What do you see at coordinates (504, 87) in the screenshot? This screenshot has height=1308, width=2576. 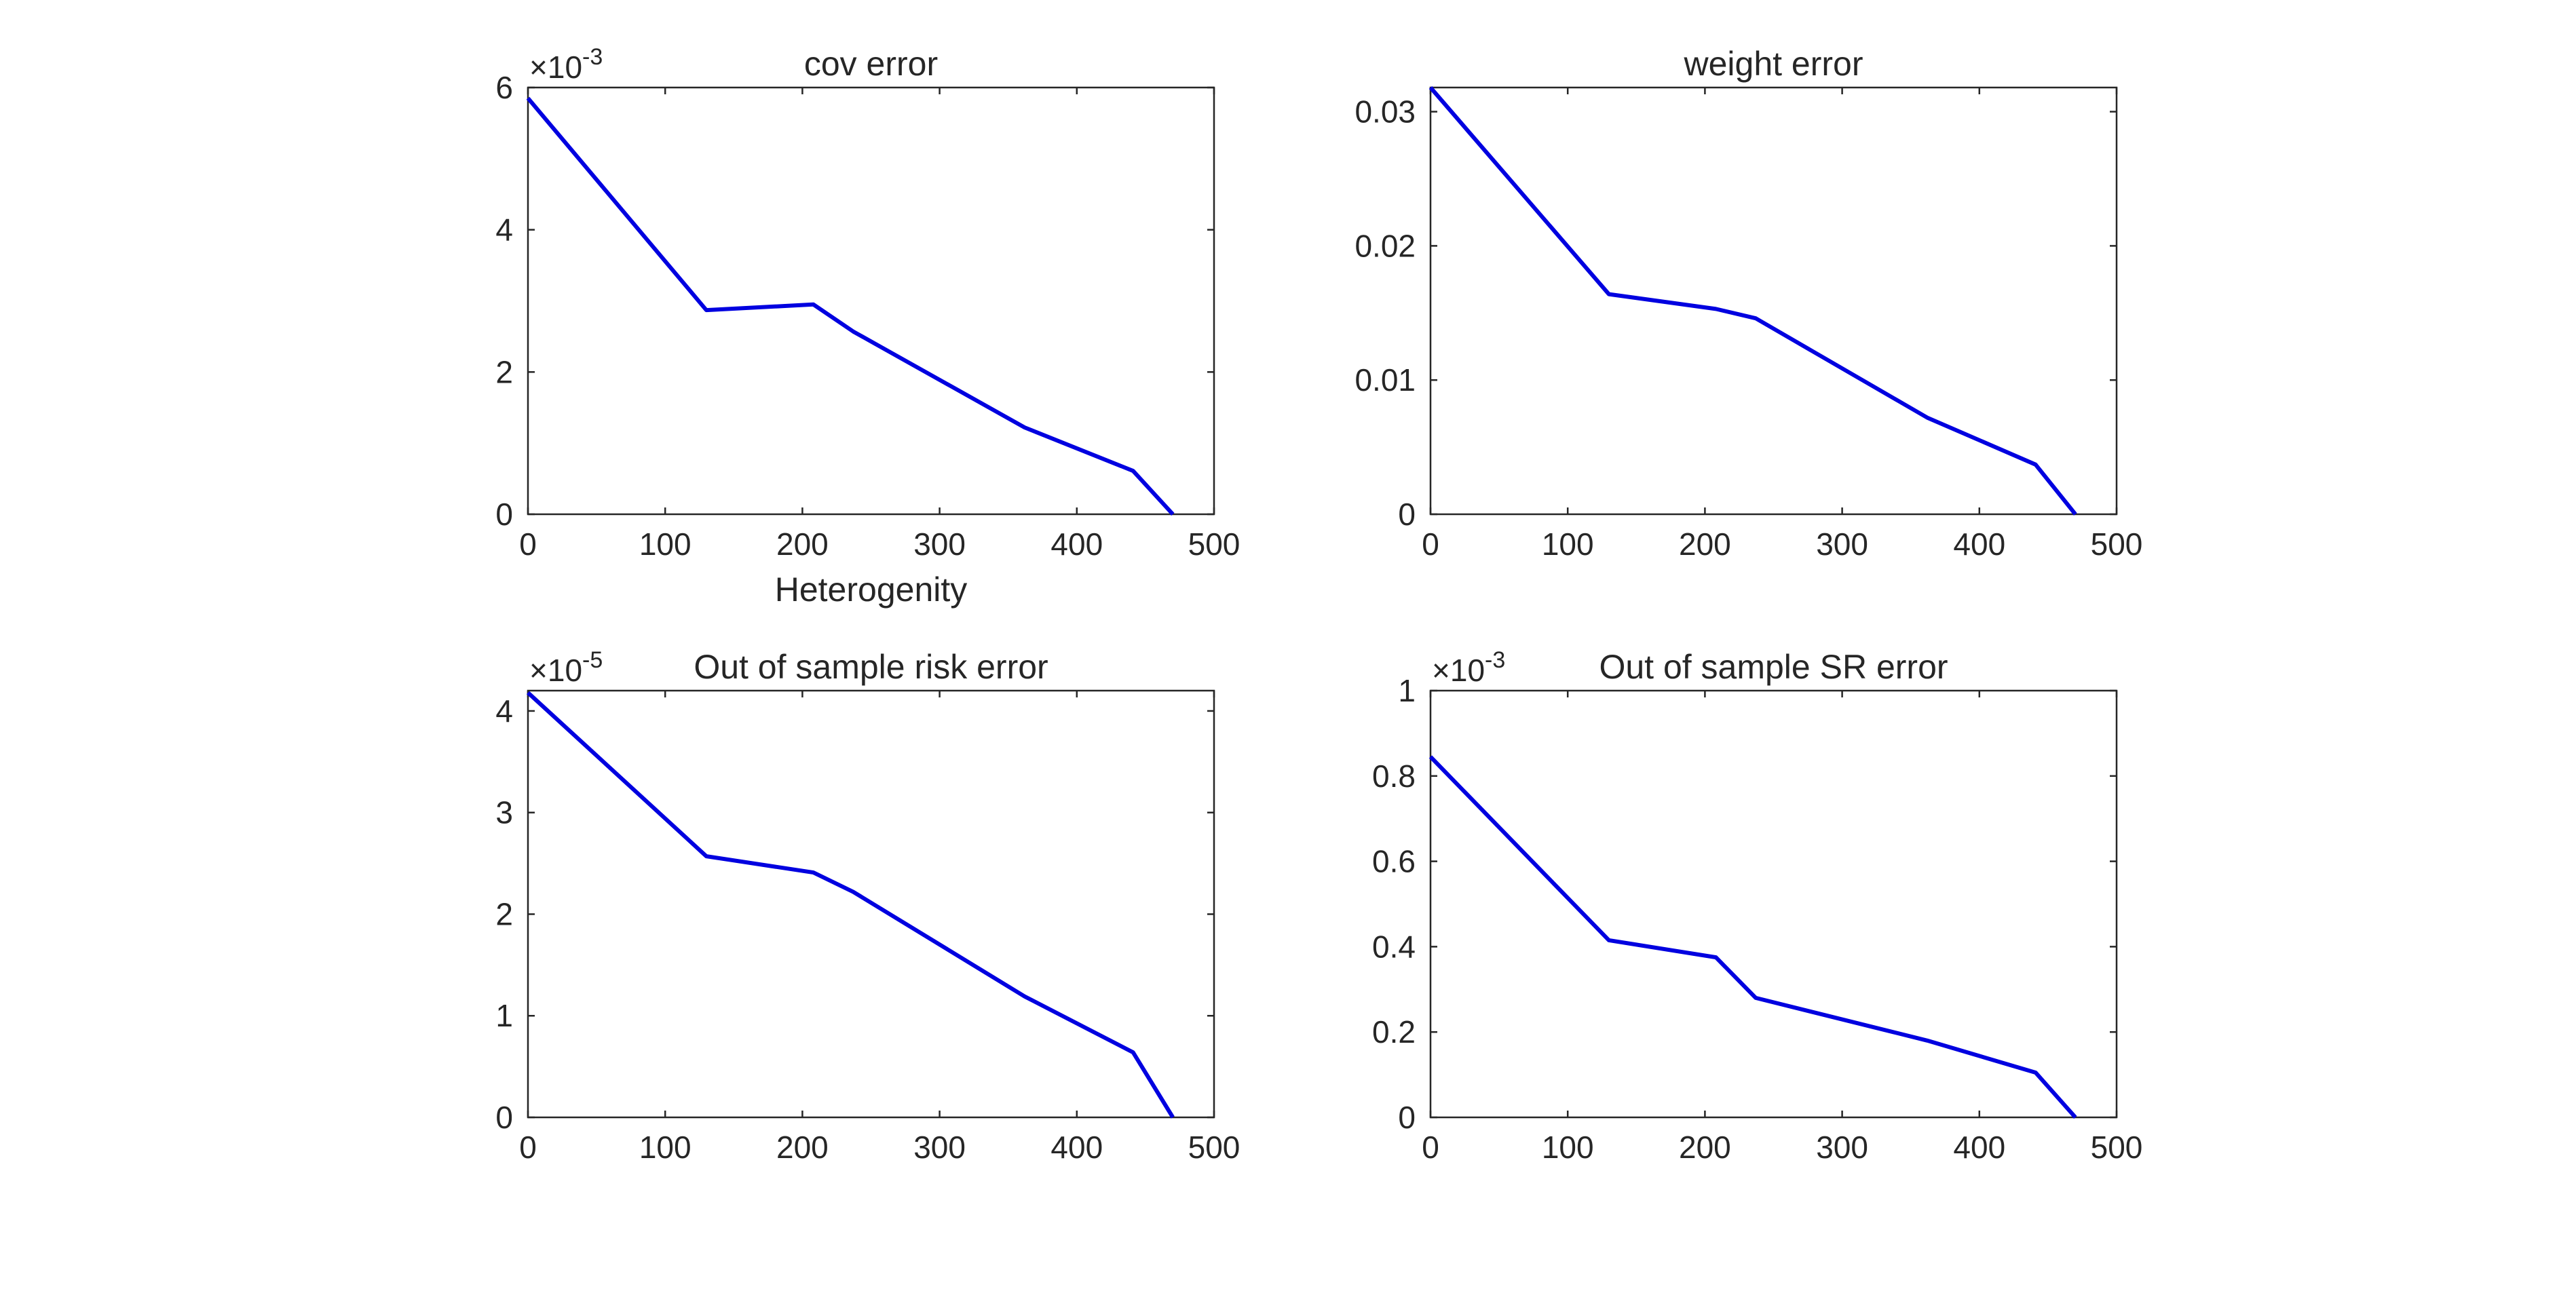 I see `y-tick-label: 6` at bounding box center [504, 87].